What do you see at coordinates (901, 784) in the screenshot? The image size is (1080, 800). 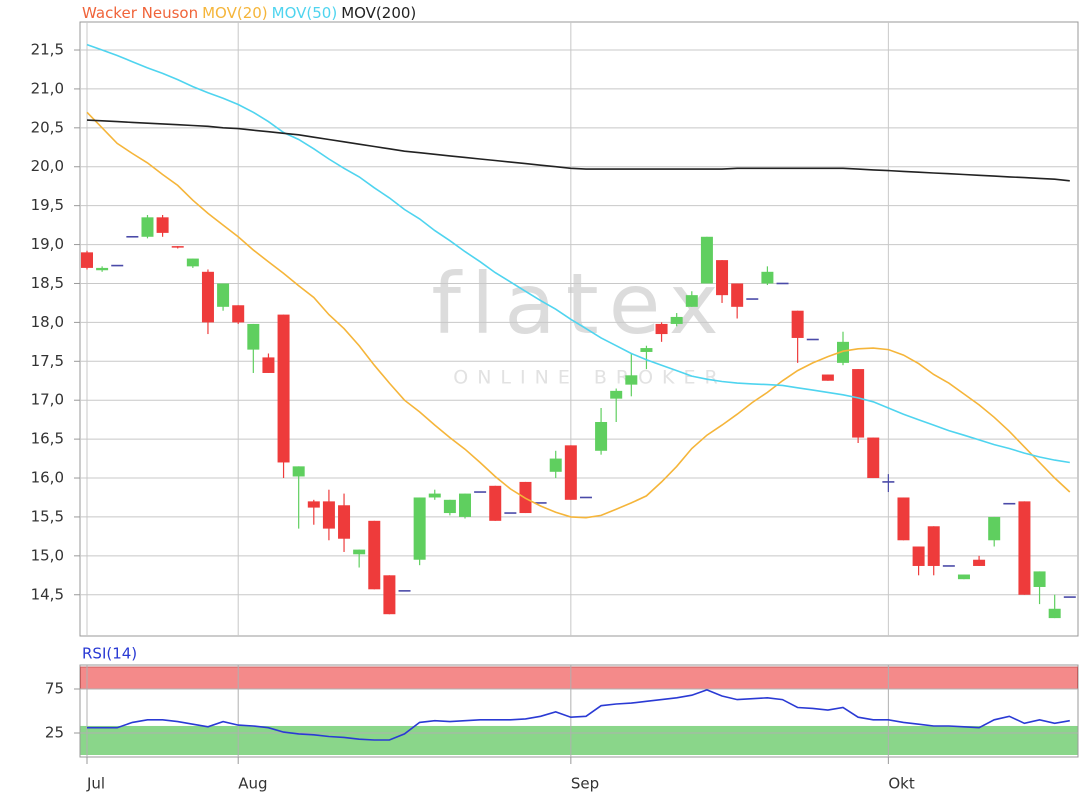 I see `x-tick-label: Okt` at bounding box center [901, 784].